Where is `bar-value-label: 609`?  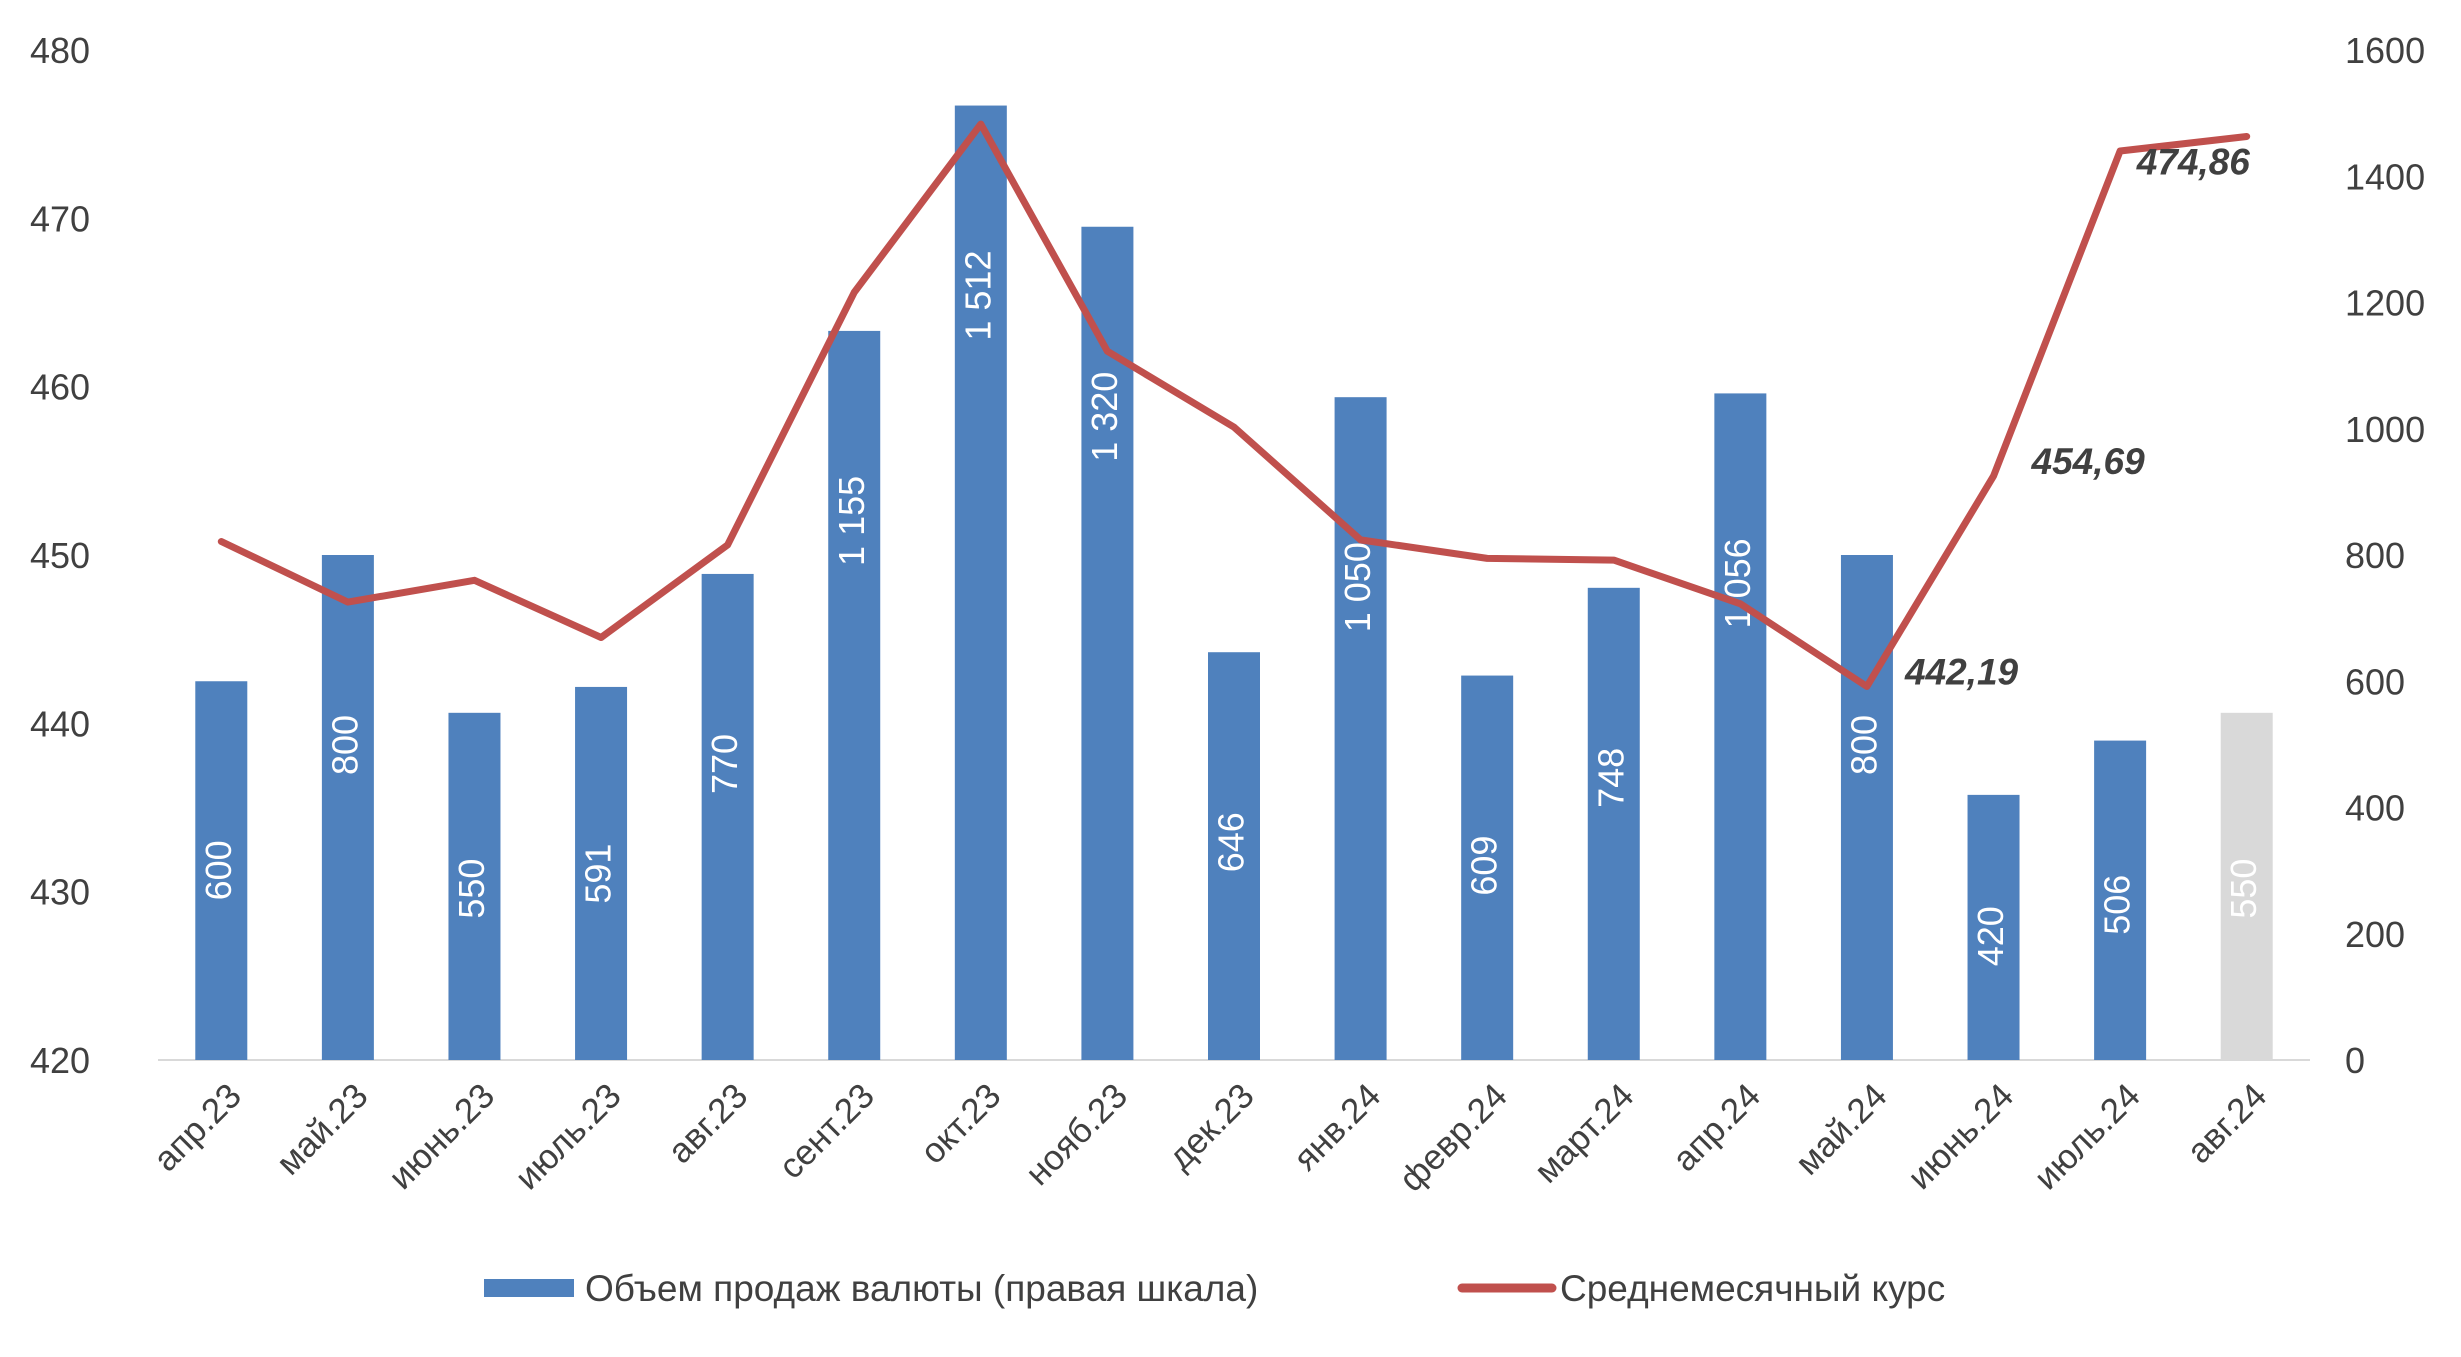
bar-value-label: 609 is located at coordinates (1484, 866).